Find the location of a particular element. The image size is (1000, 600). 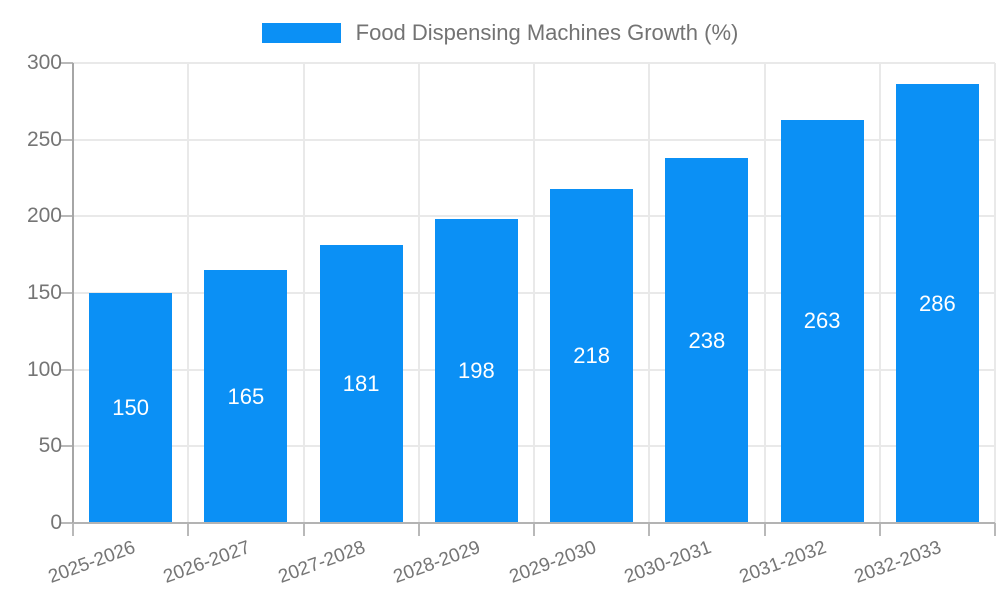

bar: 165 is located at coordinates (246, 396).